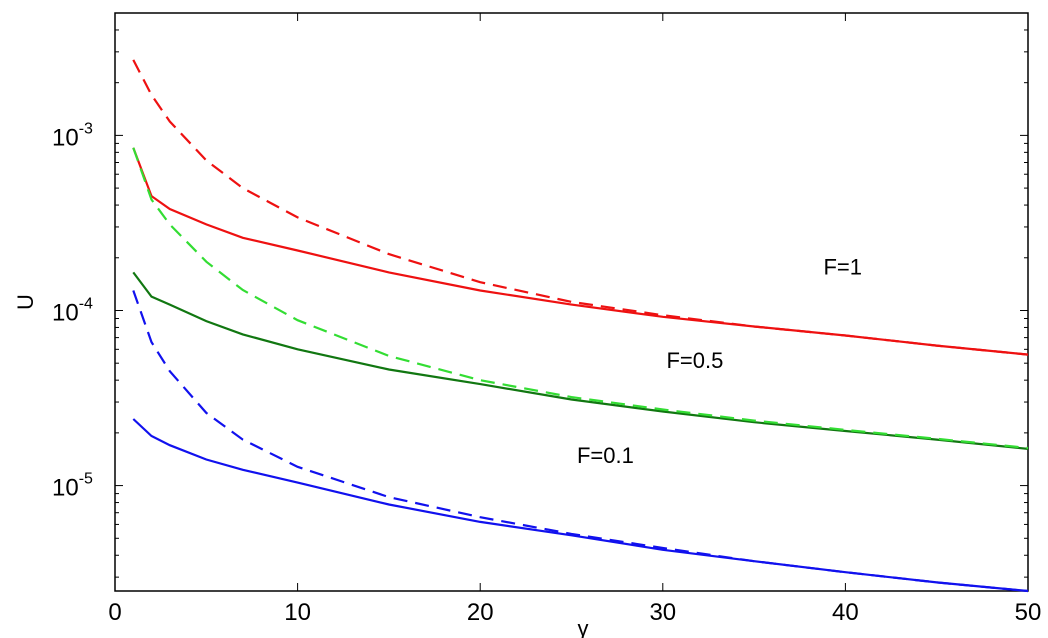 The height and width of the screenshot is (638, 1048). I want to click on annotation-label: F=0.5, so click(694, 360).